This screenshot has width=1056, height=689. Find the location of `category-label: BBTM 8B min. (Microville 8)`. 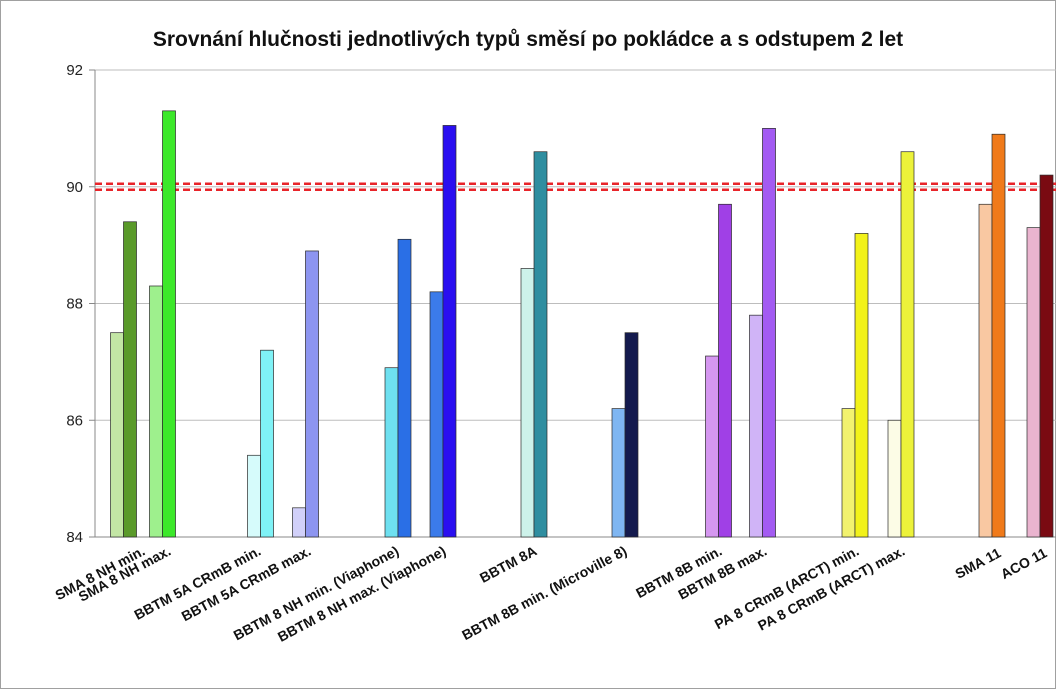

category-label: BBTM 8B min. (Microville 8) is located at coordinates (544, 593).